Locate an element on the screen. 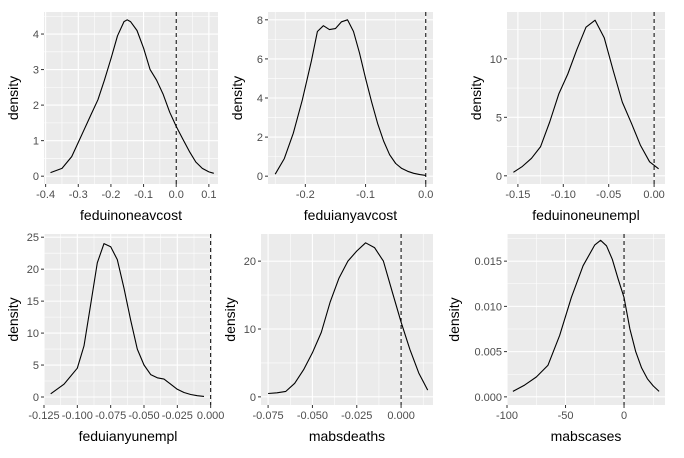 The image size is (684, 458). x-axis-title: feduianyunempl is located at coordinates (128, 436).